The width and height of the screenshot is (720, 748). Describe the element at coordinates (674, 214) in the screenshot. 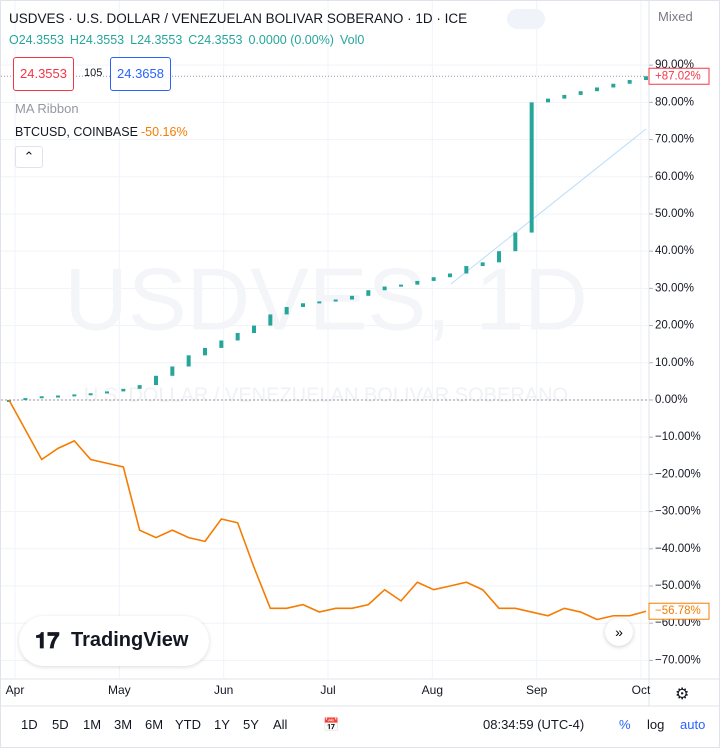

I see `y-tick-label: 50.00%` at that location.